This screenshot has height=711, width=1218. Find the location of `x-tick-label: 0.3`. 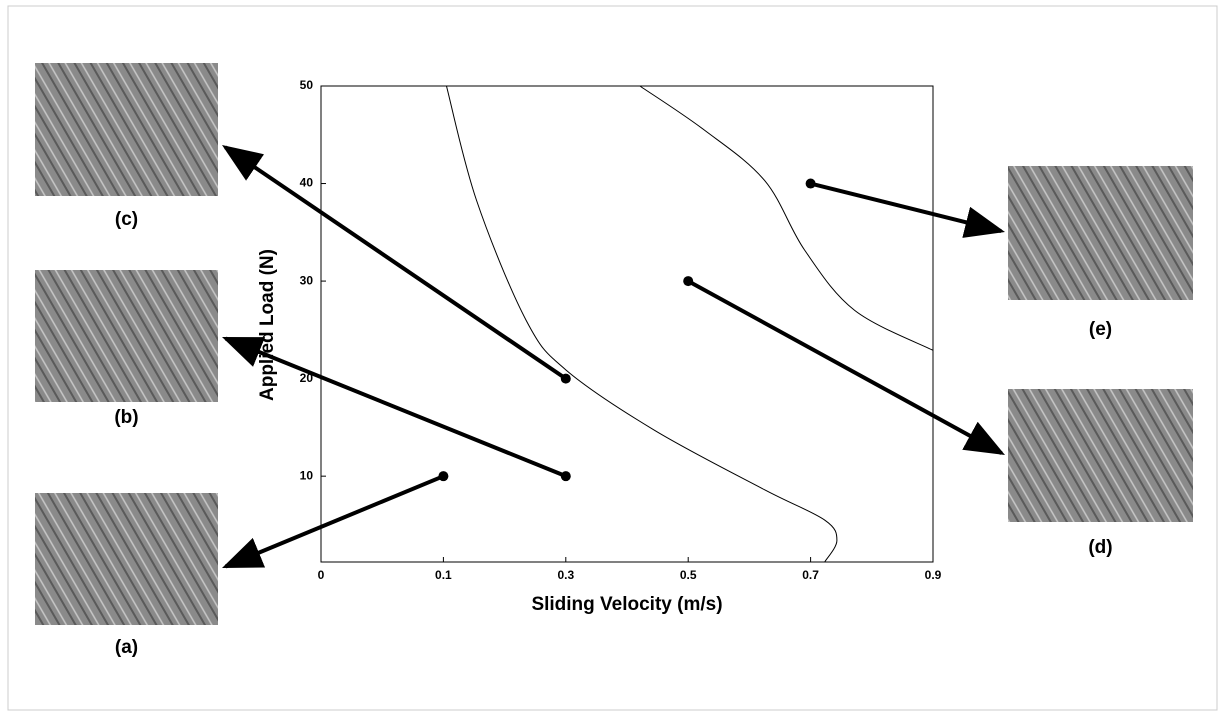

x-tick-label: 0.3 is located at coordinates (565, 575).